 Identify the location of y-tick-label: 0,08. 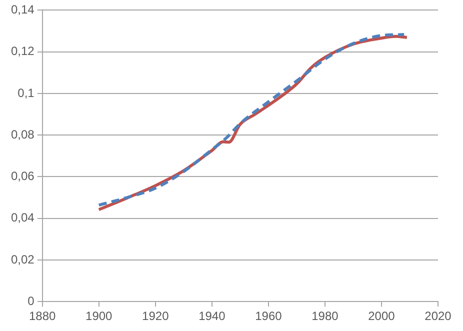
(22, 134).